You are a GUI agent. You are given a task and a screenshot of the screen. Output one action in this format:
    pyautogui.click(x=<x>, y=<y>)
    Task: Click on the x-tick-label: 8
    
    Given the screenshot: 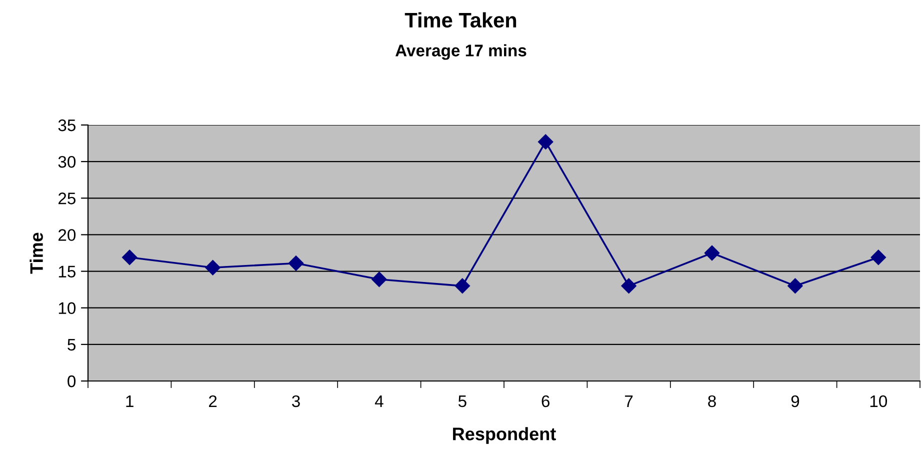 What is the action you would take?
    pyautogui.click(x=712, y=401)
    